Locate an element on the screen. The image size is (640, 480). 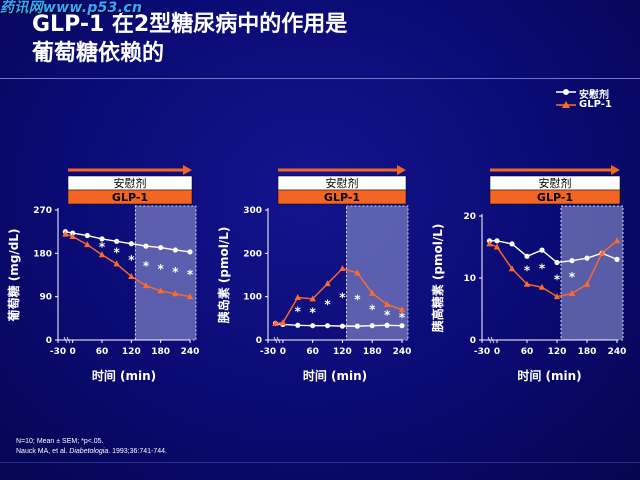
title-line-1: GLP-1 在2型糖尿病中的作用是 is located at coordinates (190, 24).